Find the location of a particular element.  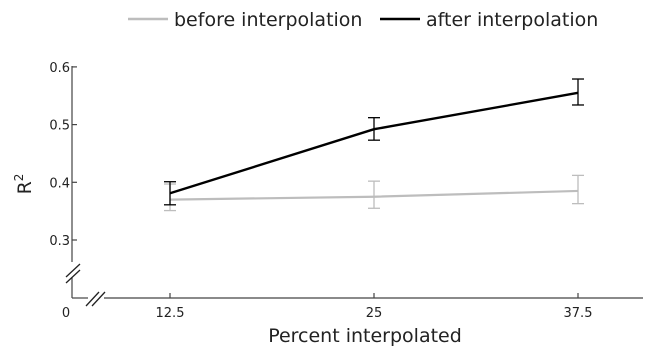

y-axis-title-superscript: 2 is located at coordinates (19, 178).